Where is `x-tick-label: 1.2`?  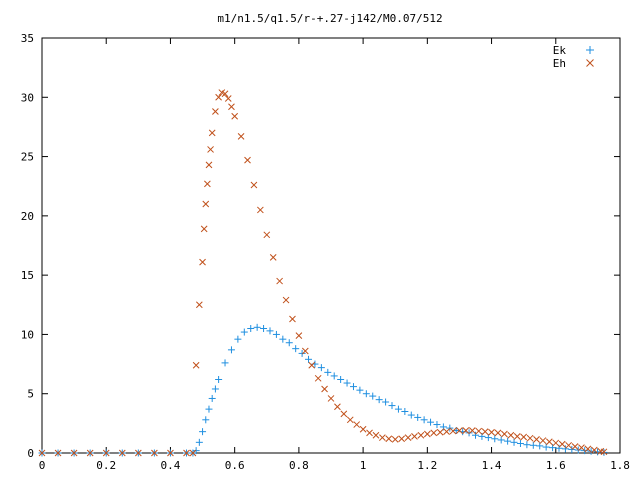 x-tick-label: 1.2 is located at coordinates (427, 465).